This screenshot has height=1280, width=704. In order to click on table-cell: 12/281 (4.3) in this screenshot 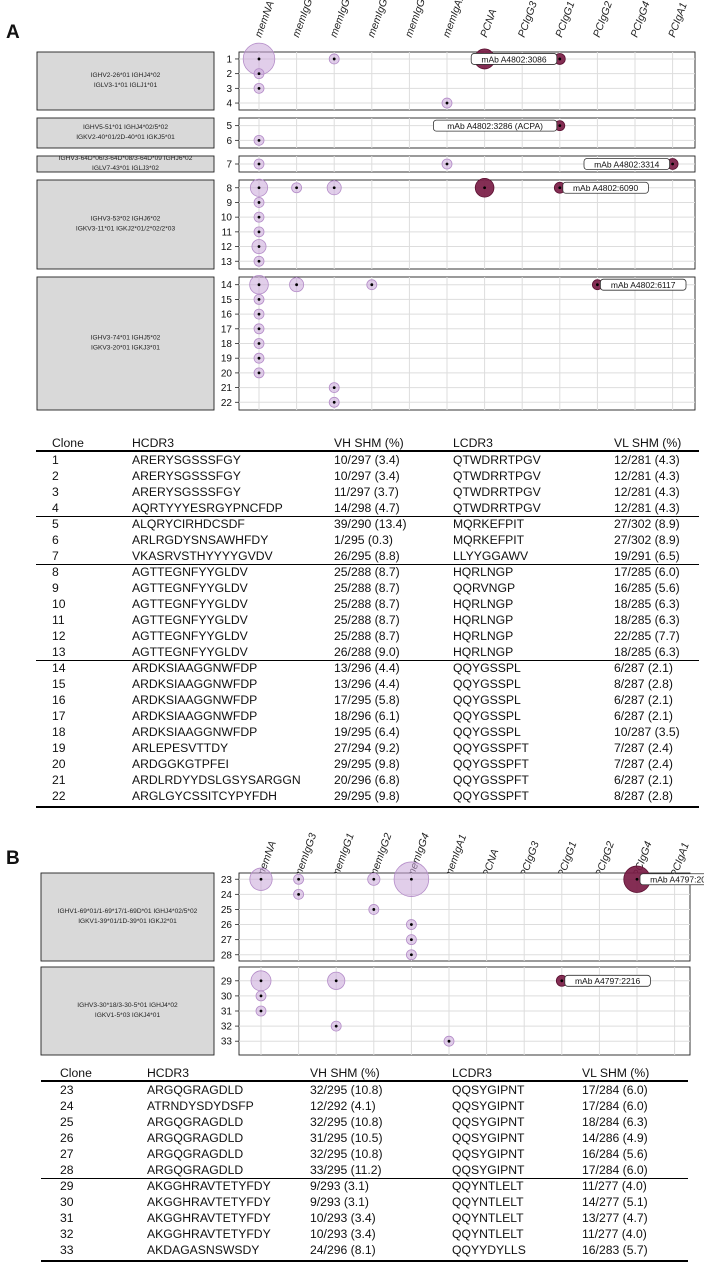, I will do `click(647, 492)`.